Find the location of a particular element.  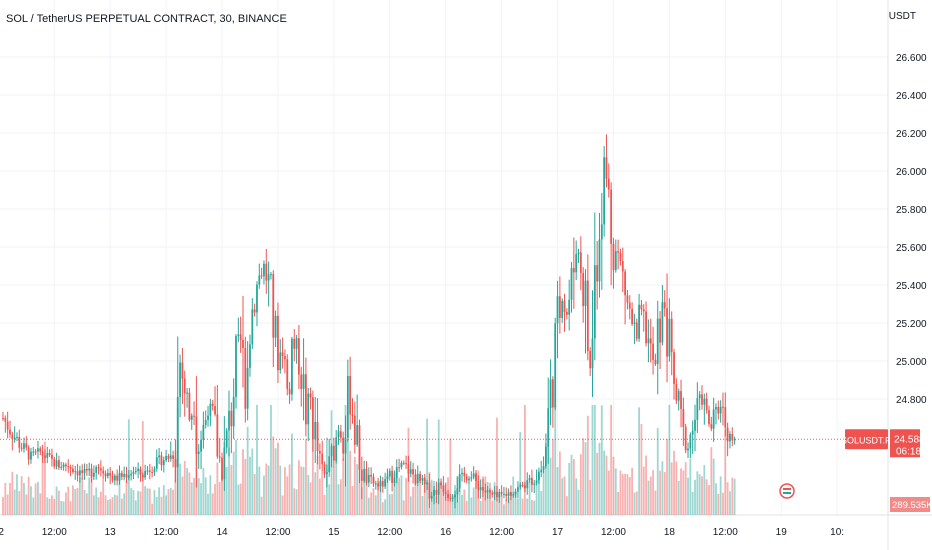

x-tick-label: 13 is located at coordinates (111, 532).